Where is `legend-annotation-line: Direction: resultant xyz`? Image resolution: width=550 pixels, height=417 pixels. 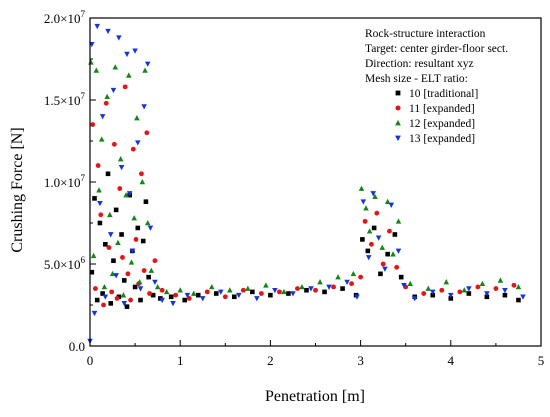 legend-annotation-line: Direction: resultant xyz is located at coordinates (419, 64).